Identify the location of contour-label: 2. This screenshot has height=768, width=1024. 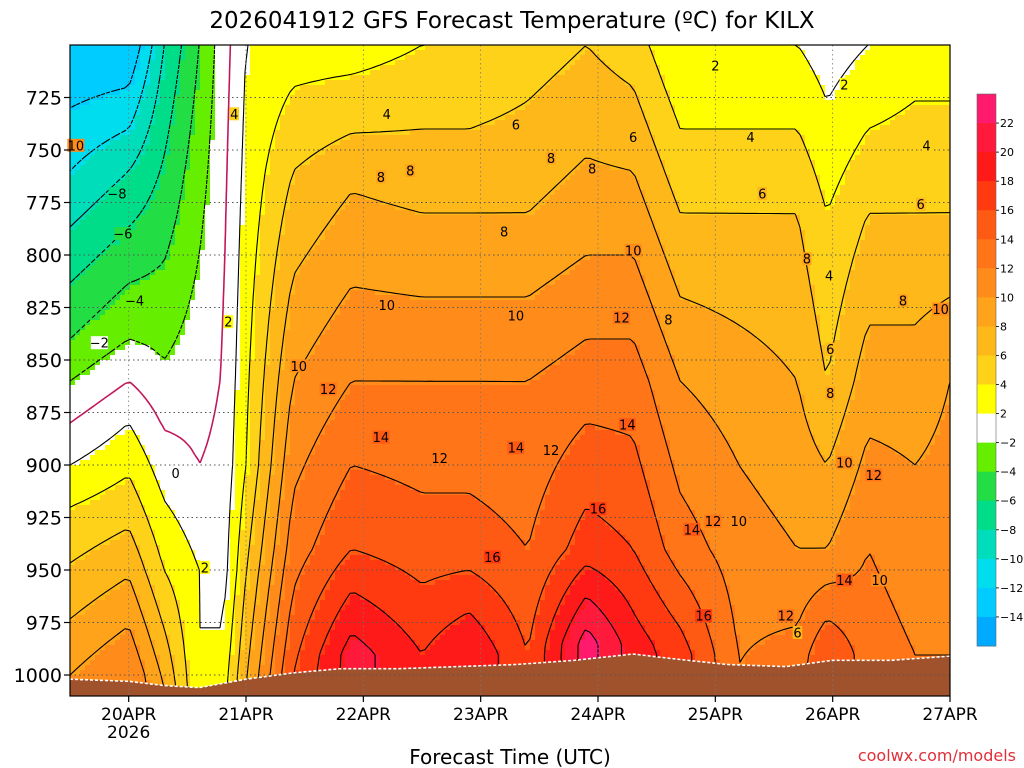
(715, 67).